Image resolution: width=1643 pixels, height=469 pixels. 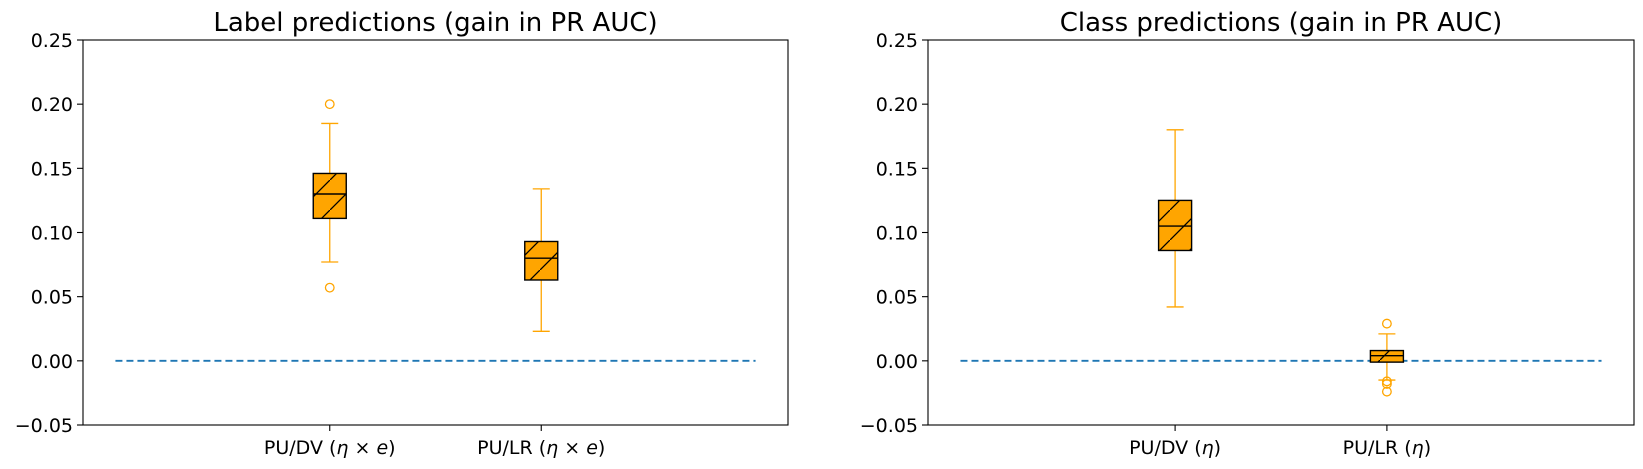 I want to click on x-tick-label: PU/LR (η × e), so click(x=541, y=448).